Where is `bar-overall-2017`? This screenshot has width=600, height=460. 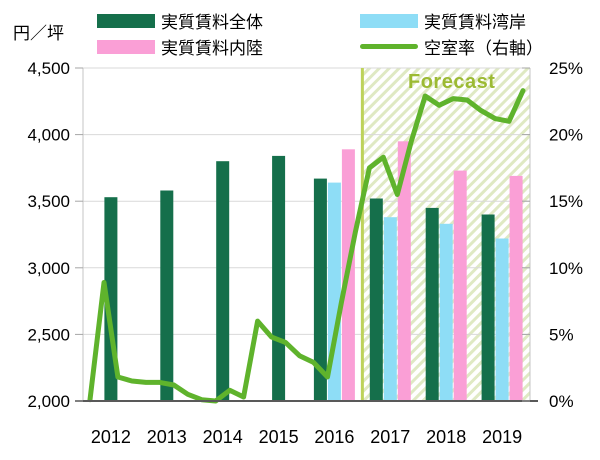
bar-overall-2017 is located at coordinates (376, 299).